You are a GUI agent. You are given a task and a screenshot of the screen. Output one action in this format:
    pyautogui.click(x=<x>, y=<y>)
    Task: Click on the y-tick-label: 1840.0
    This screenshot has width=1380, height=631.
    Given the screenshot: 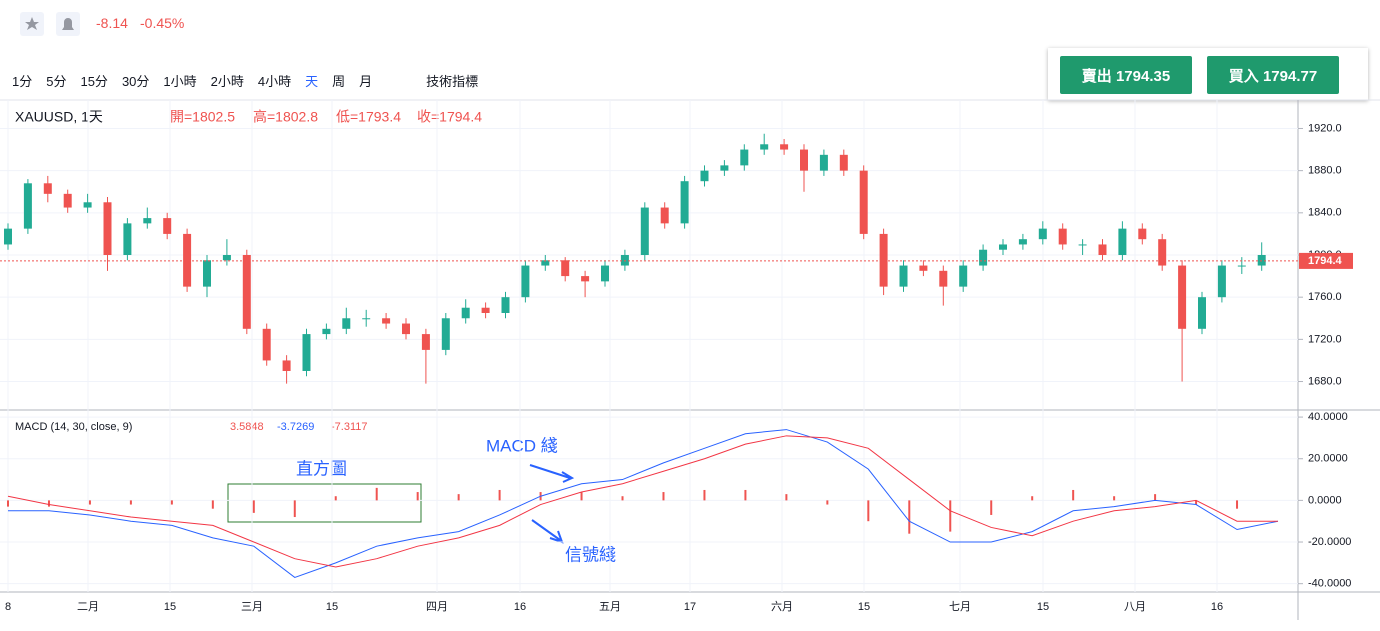 What is the action you would take?
    pyautogui.click(x=1325, y=213)
    